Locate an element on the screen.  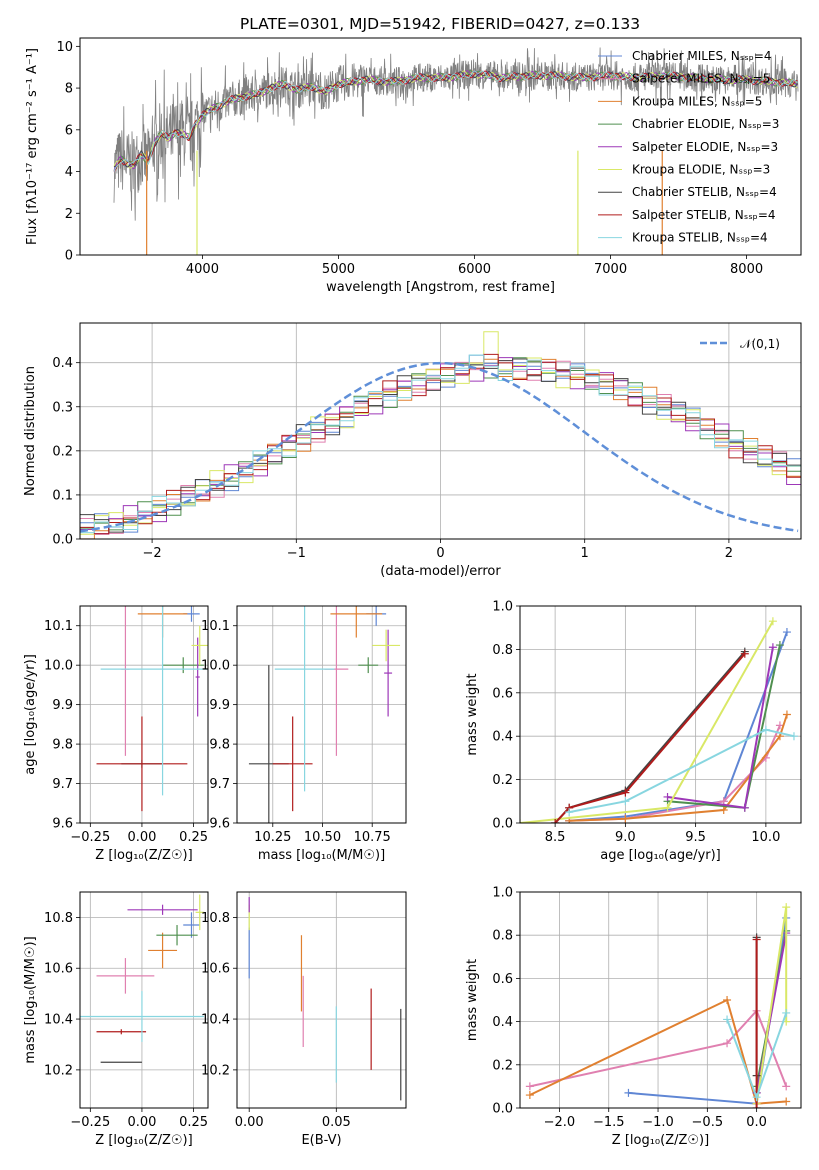
x-tick-label: 8.5 is located at coordinates (555, 837).